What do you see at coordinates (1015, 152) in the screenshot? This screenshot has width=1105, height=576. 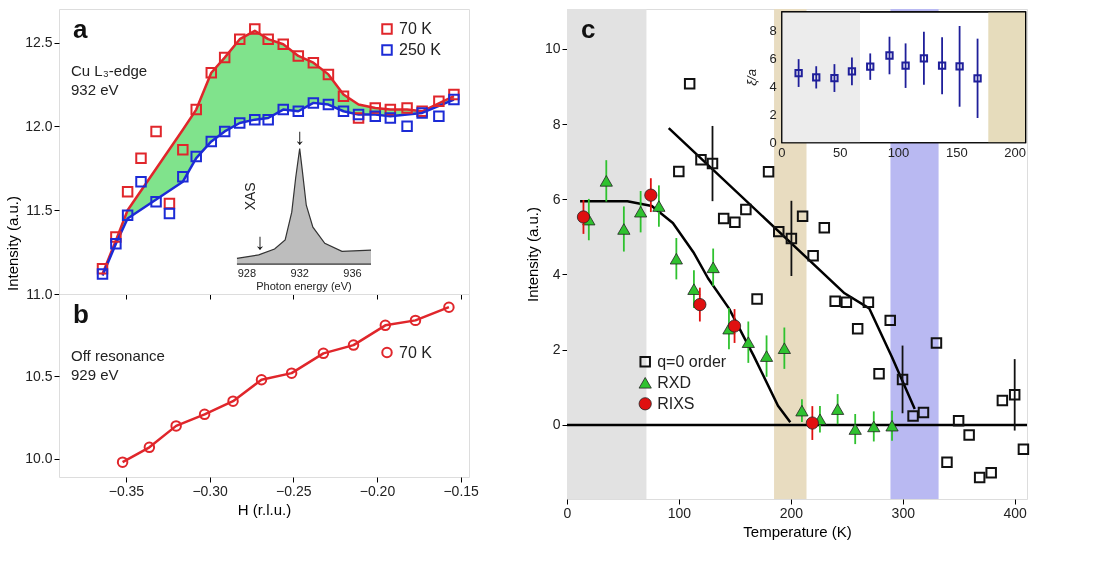 I see `x-tick-label: 200` at bounding box center [1015, 152].